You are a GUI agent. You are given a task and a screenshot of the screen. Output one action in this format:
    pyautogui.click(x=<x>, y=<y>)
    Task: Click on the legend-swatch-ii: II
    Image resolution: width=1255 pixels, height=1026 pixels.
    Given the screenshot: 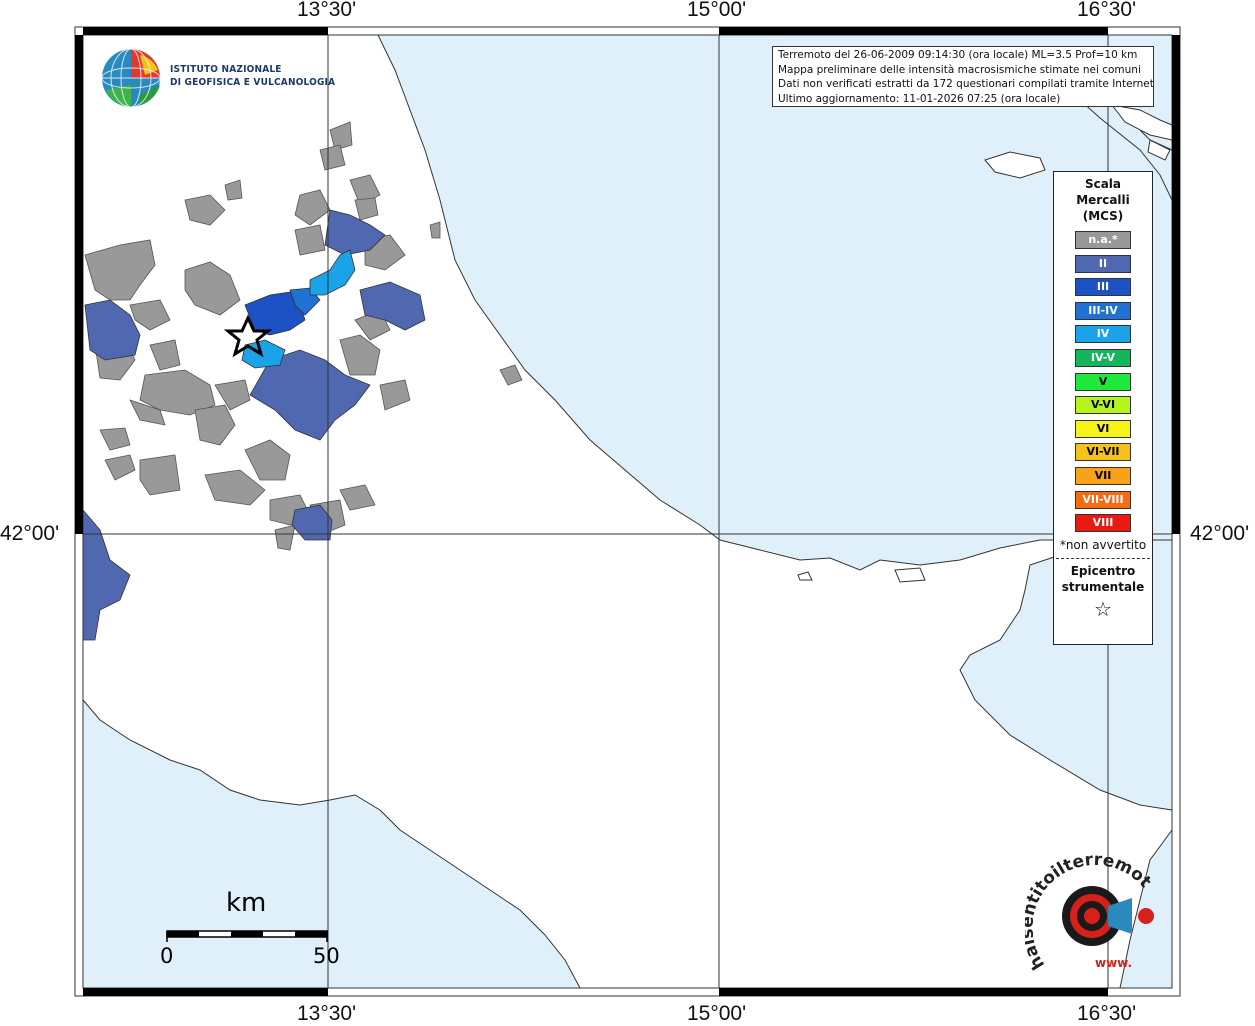 What is the action you would take?
    pyautogui.click(x=1103, y=263)
    